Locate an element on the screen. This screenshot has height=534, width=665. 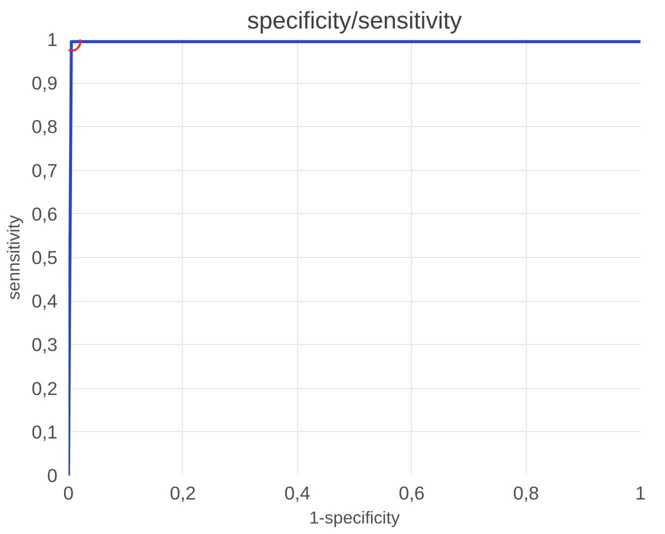
x-tick-label: 1 is located at coordinates (640, 493).